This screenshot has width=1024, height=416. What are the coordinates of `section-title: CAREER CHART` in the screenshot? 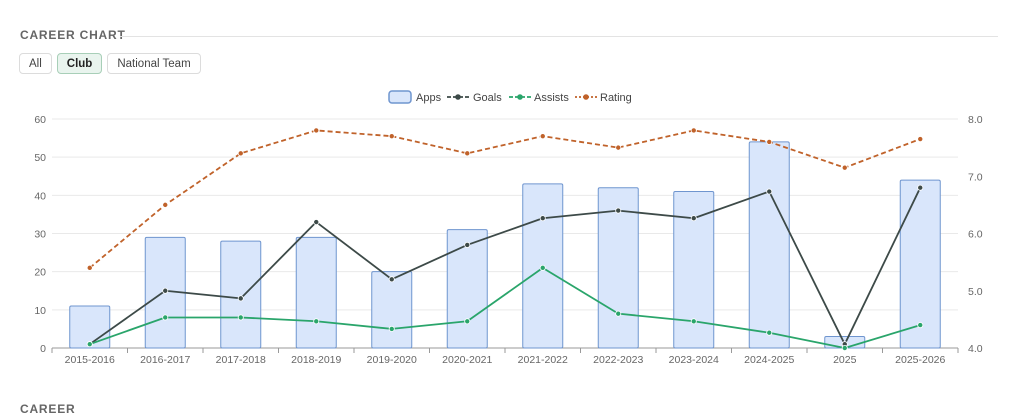 It's located at (73, 35).